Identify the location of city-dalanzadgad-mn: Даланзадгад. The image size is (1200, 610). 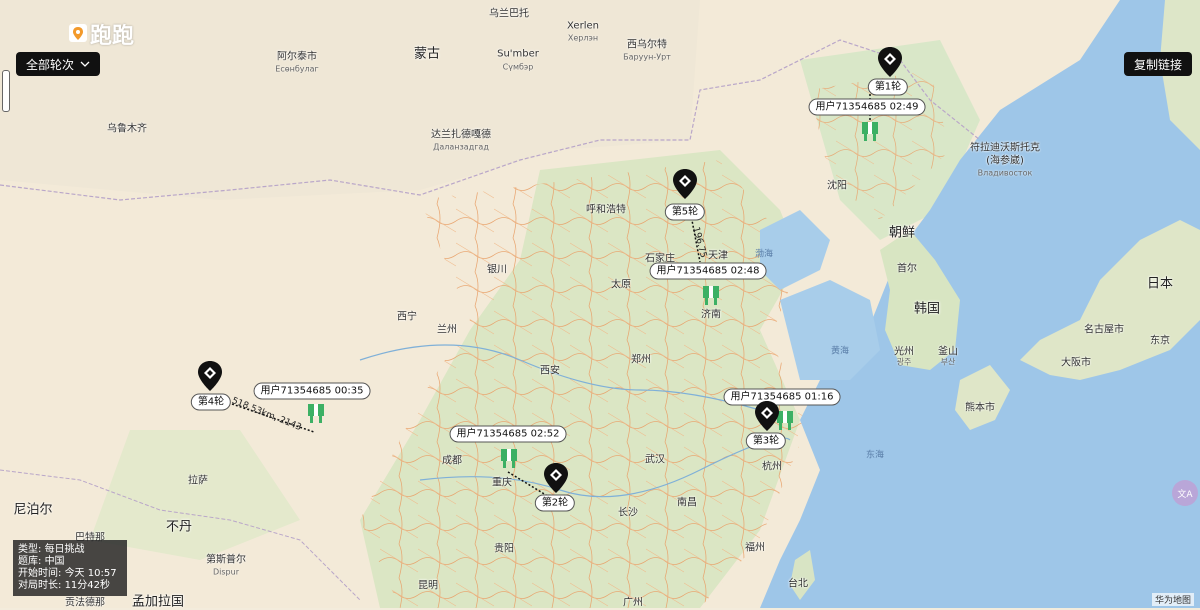
(461, 147).